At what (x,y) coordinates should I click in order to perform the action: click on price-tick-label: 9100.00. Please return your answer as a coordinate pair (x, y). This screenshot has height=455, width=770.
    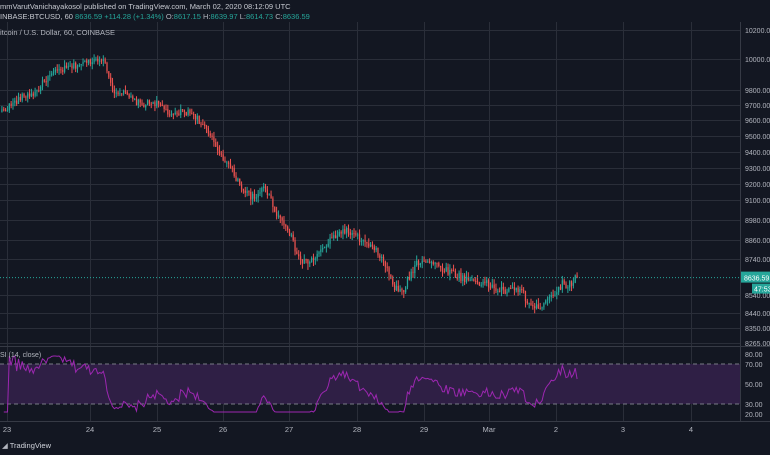
    Looking at the image, I should click on (757, 201).